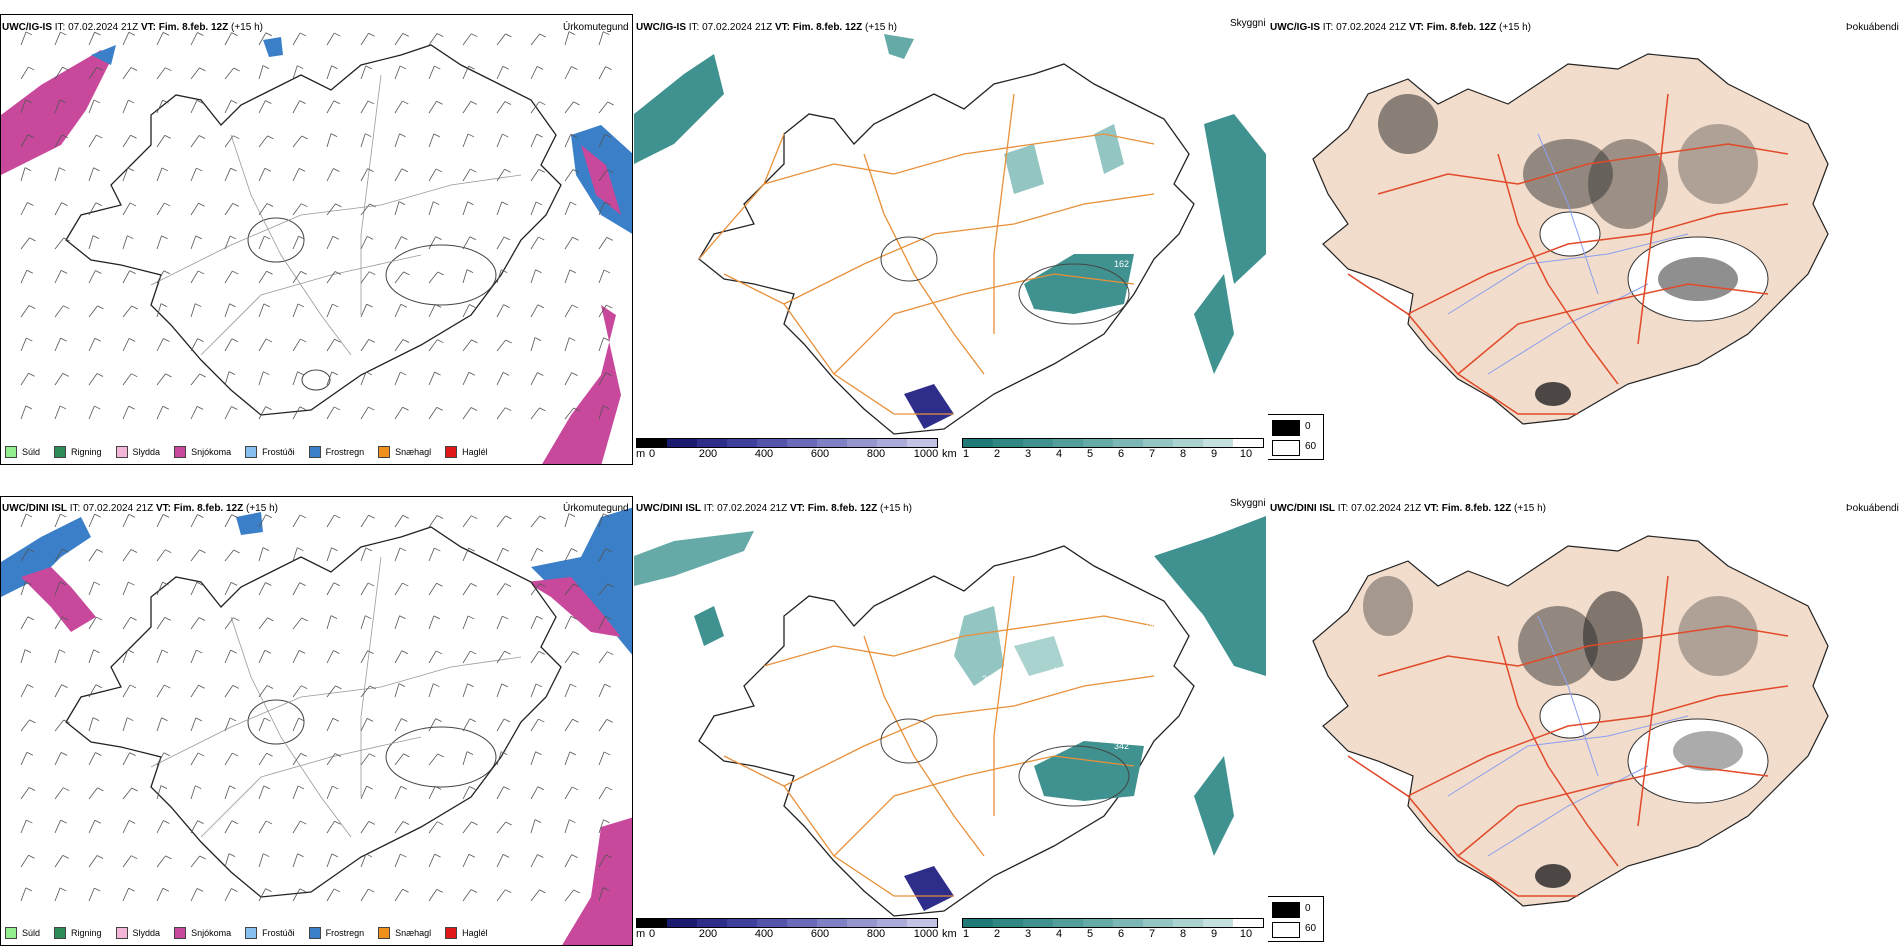  I want to click on elevation-tick: 800, so click(876, 454).